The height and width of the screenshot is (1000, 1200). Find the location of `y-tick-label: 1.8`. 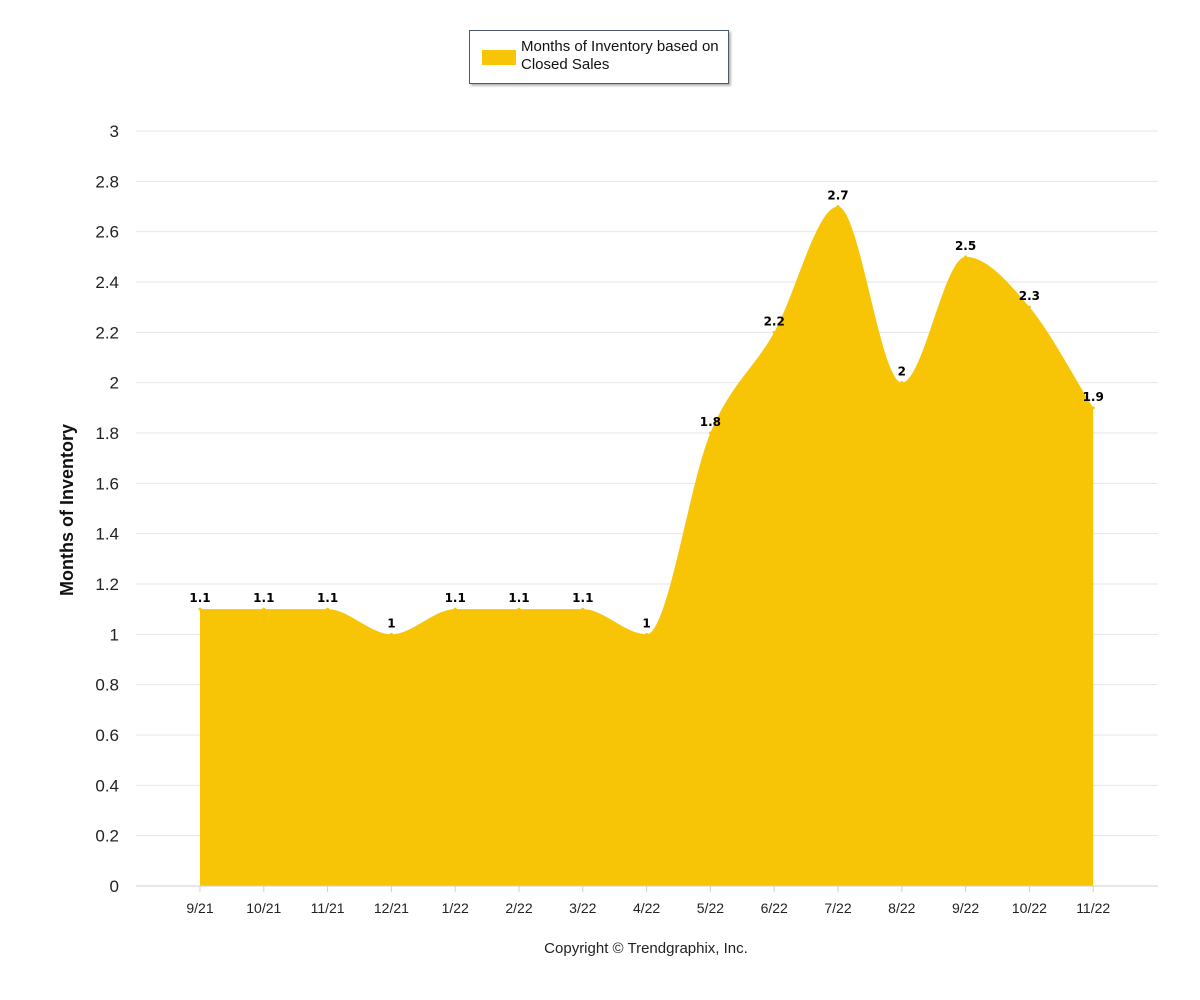

y-tick-label: 1.8 is located at coordinates (107, 433).